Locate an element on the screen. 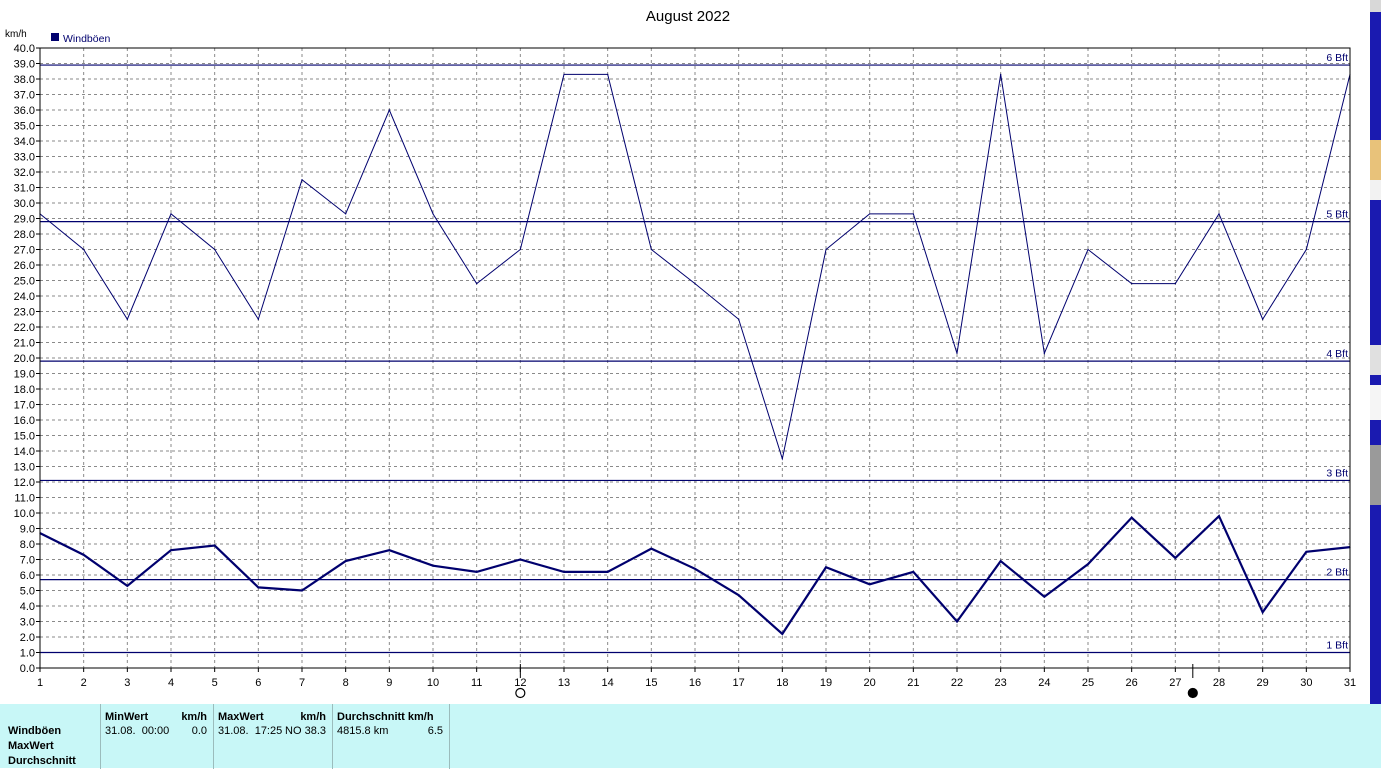  y-tick-label: 31.0 is located at coordinates (24, 189).